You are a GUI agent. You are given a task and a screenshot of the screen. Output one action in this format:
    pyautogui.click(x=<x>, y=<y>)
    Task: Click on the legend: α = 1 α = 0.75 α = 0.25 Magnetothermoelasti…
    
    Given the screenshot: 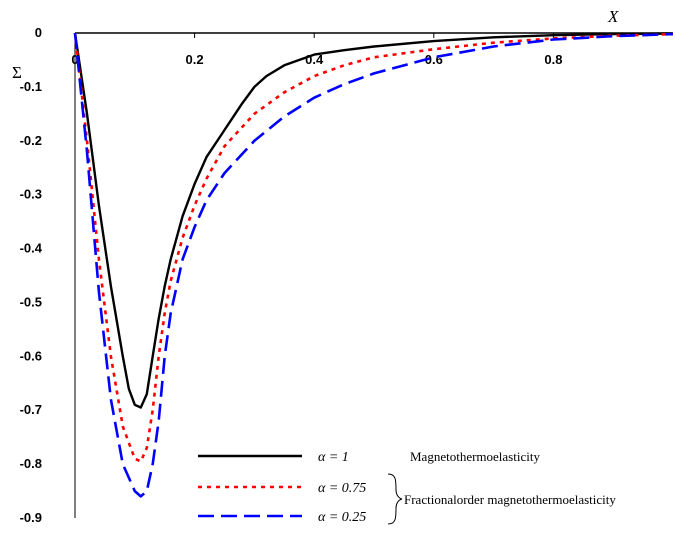 What is the action you would take?
    pyautogui.click(x=407, y=487)
    